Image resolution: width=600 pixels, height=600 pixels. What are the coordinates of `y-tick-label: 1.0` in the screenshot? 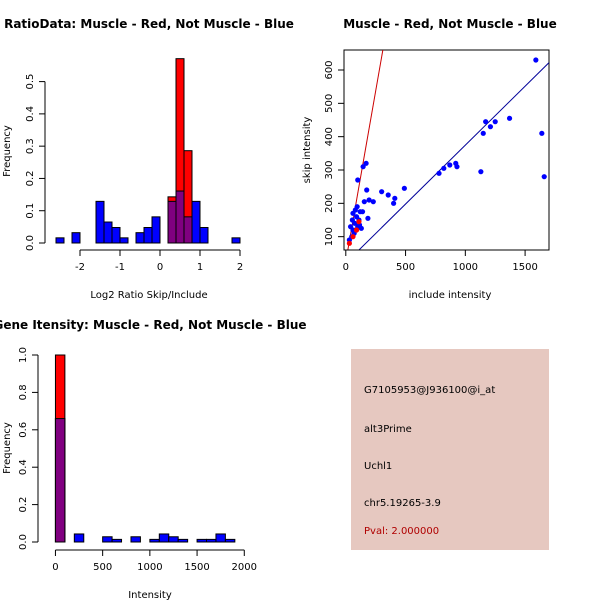 It's located at (23, 355).